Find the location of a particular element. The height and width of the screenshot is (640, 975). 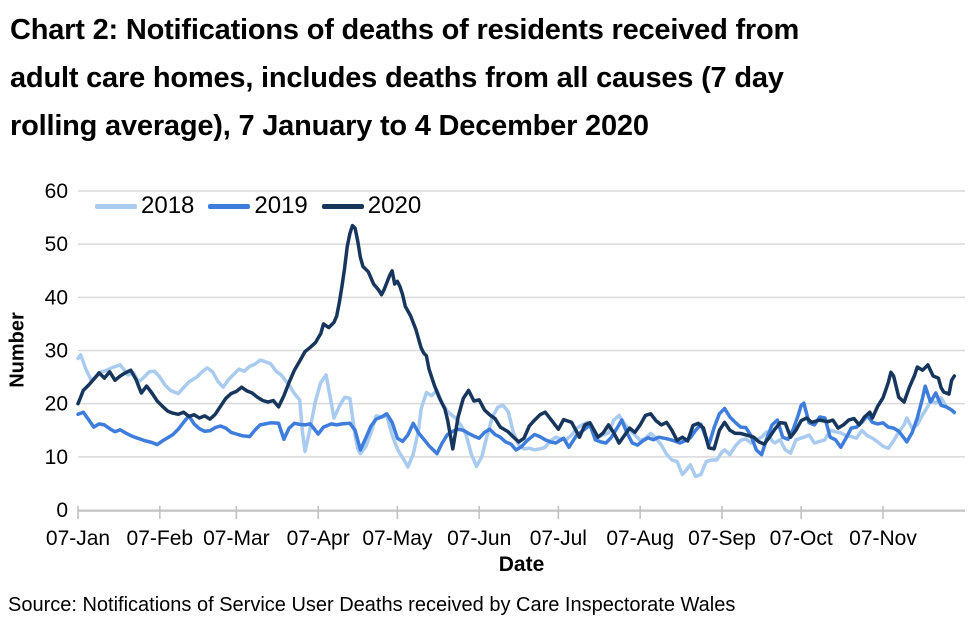

y-tick-label-30: 30 is located at coordinates (56, 351).